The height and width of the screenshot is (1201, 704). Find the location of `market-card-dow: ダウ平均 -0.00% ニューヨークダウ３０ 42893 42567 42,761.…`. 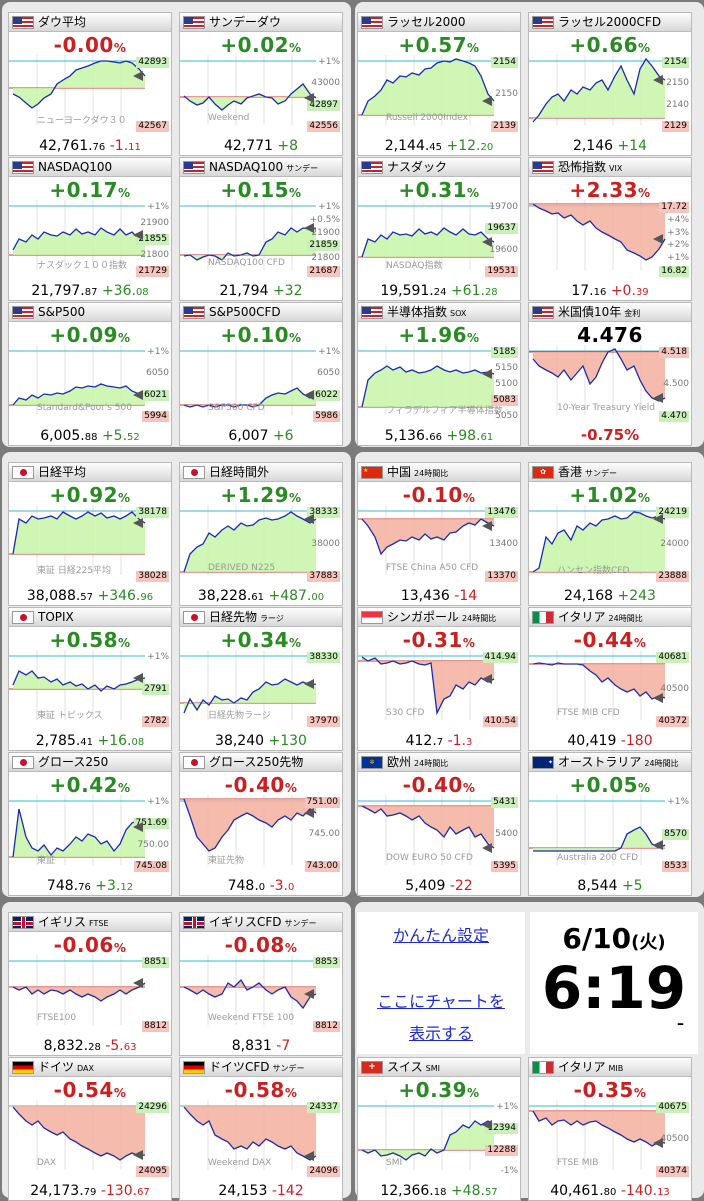

market-card-dow: ダウ平均 -0.00% ニューヨークダウ３０ 42893 42567 42,761.… is located at coordinates (90, 84).